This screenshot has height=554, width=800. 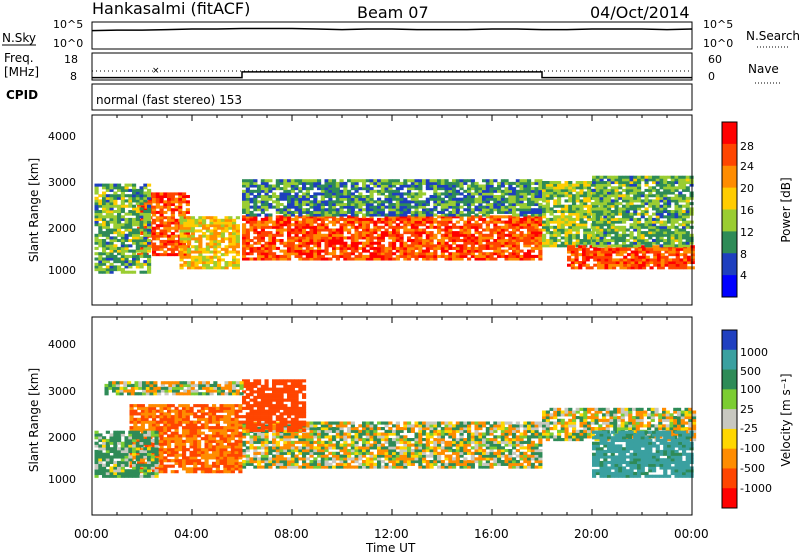 I want to click on power-colorbar, so click(x=729, y=210).